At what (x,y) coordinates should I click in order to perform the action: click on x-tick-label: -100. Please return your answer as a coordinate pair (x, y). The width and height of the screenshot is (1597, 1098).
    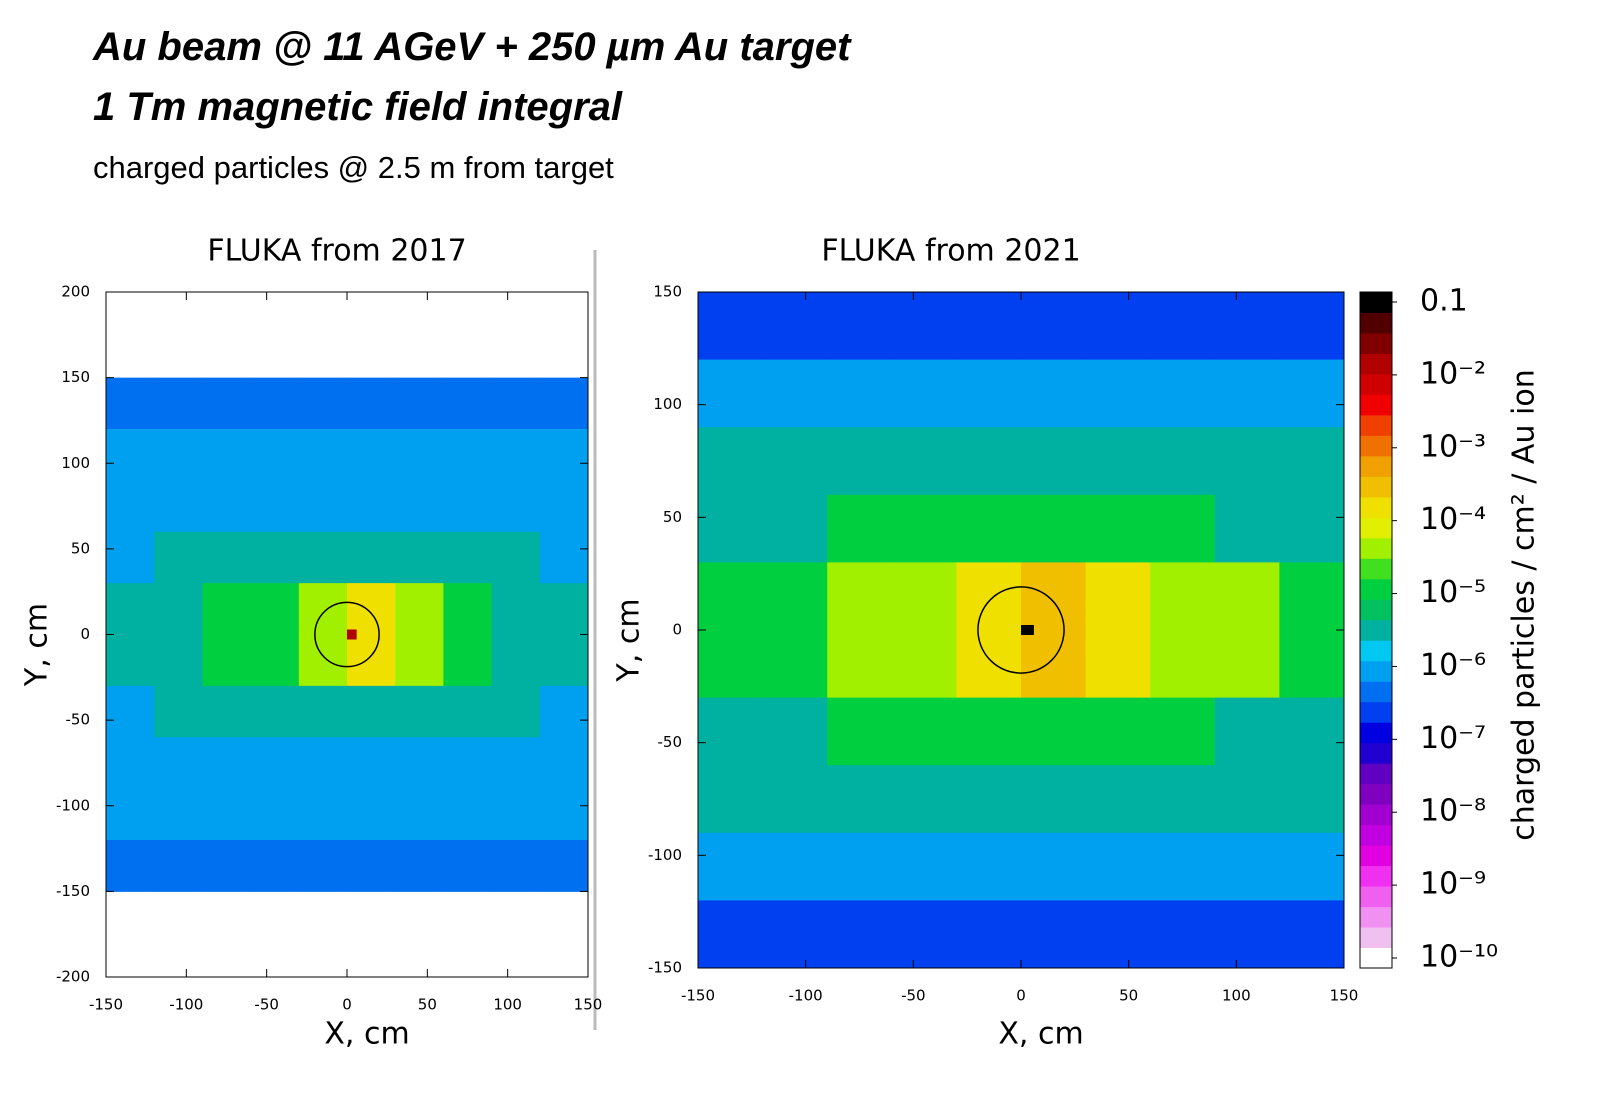
    Looking at the image, I should click on (186, 1005).